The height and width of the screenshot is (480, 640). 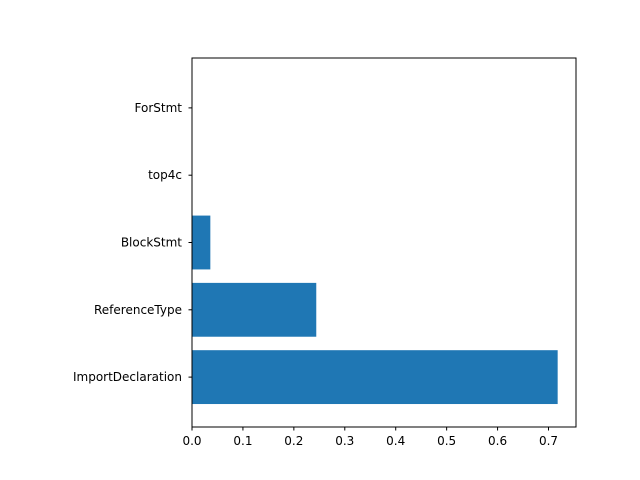 I want to click on bar-referencetype, so click(x=254, y=309).